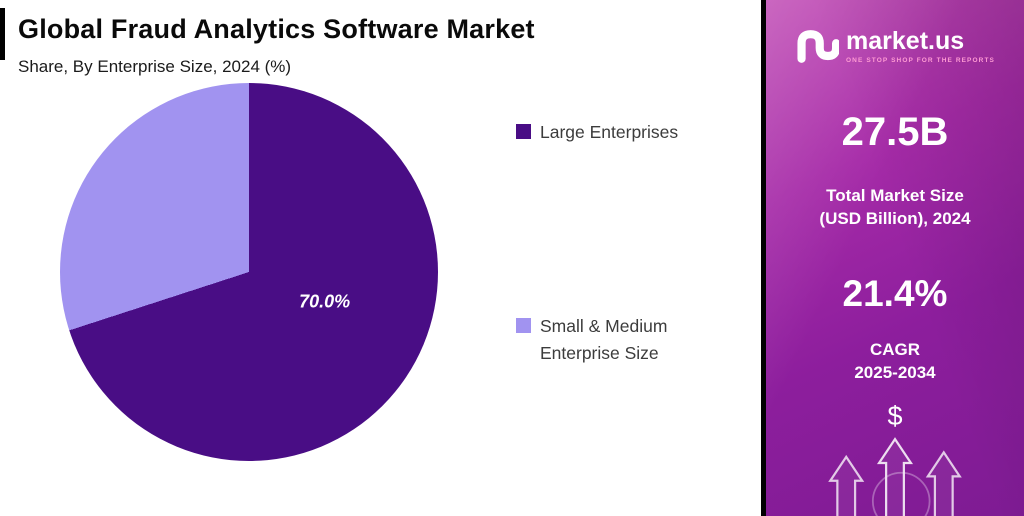 This screenshot has height=516, width=1024. What do you see at coordinates (895, 415) in the screenshot?
I see `dollar-icon: $` at bounding box center [895, 415].